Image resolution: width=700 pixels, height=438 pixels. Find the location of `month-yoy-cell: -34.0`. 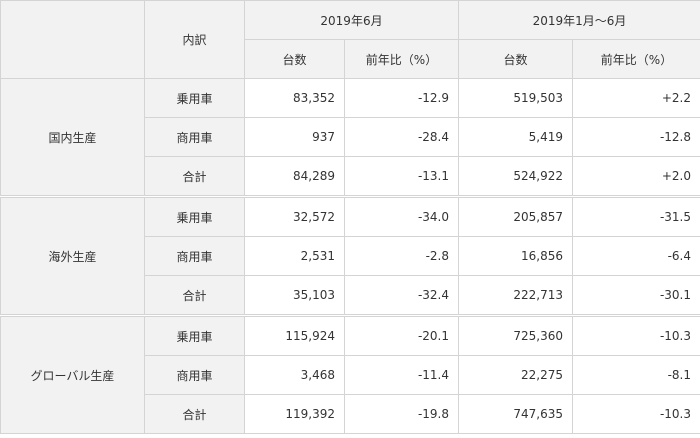

month-yoy-cell: -34.0 is located at coordinates (401, 217).